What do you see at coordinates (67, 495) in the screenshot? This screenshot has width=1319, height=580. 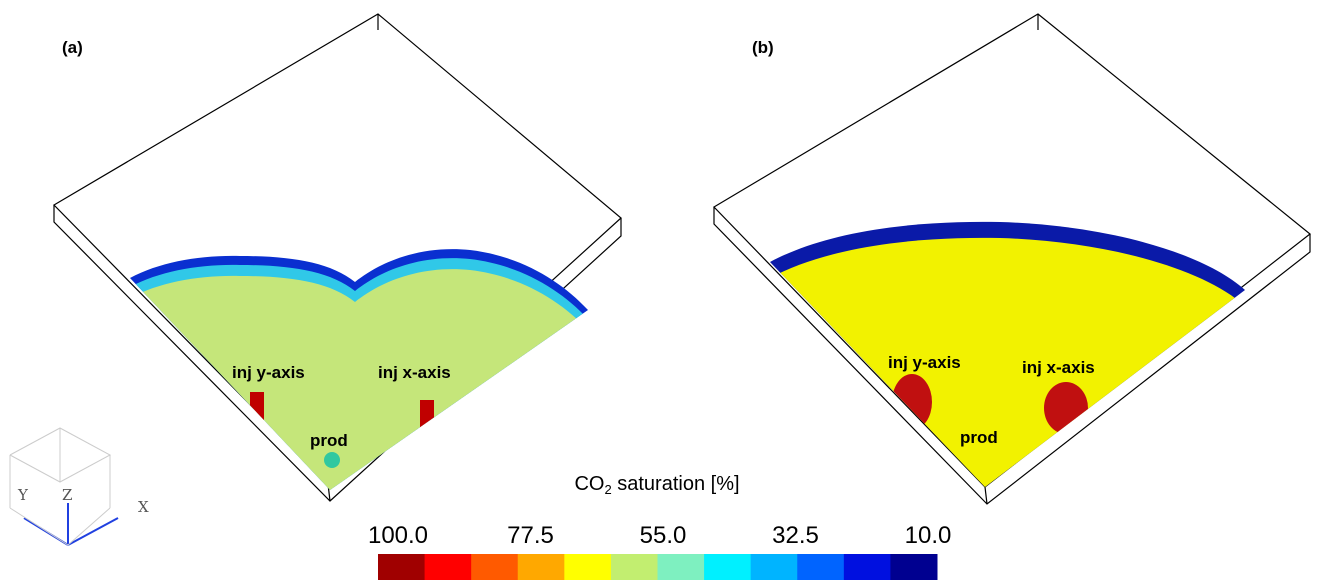 I see `axis-label: Z` at bounding box center [67, 495].